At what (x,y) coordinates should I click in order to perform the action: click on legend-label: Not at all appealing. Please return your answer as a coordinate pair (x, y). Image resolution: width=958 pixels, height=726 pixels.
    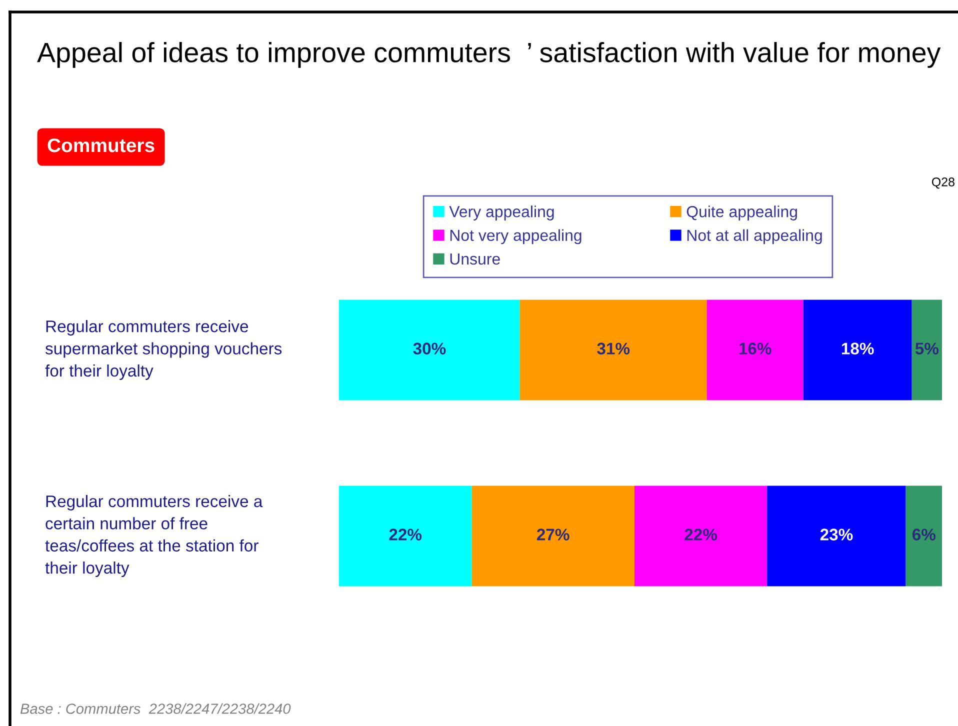
    Looking at the image, I should click on (754, 236).